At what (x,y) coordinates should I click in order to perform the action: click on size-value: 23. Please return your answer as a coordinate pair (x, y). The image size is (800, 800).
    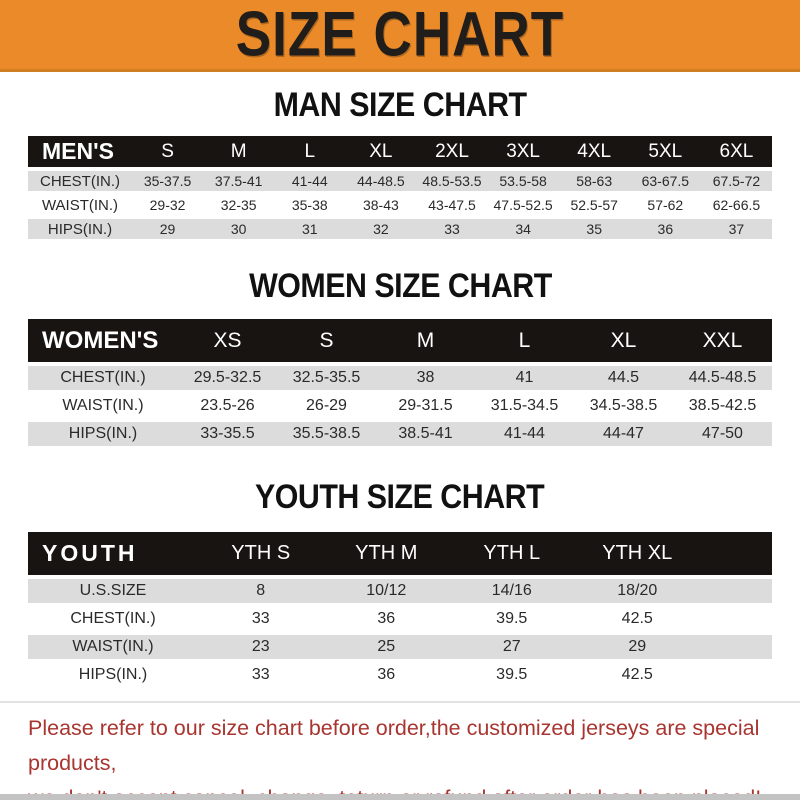
    Looking at the image, I should click on (260, 646).